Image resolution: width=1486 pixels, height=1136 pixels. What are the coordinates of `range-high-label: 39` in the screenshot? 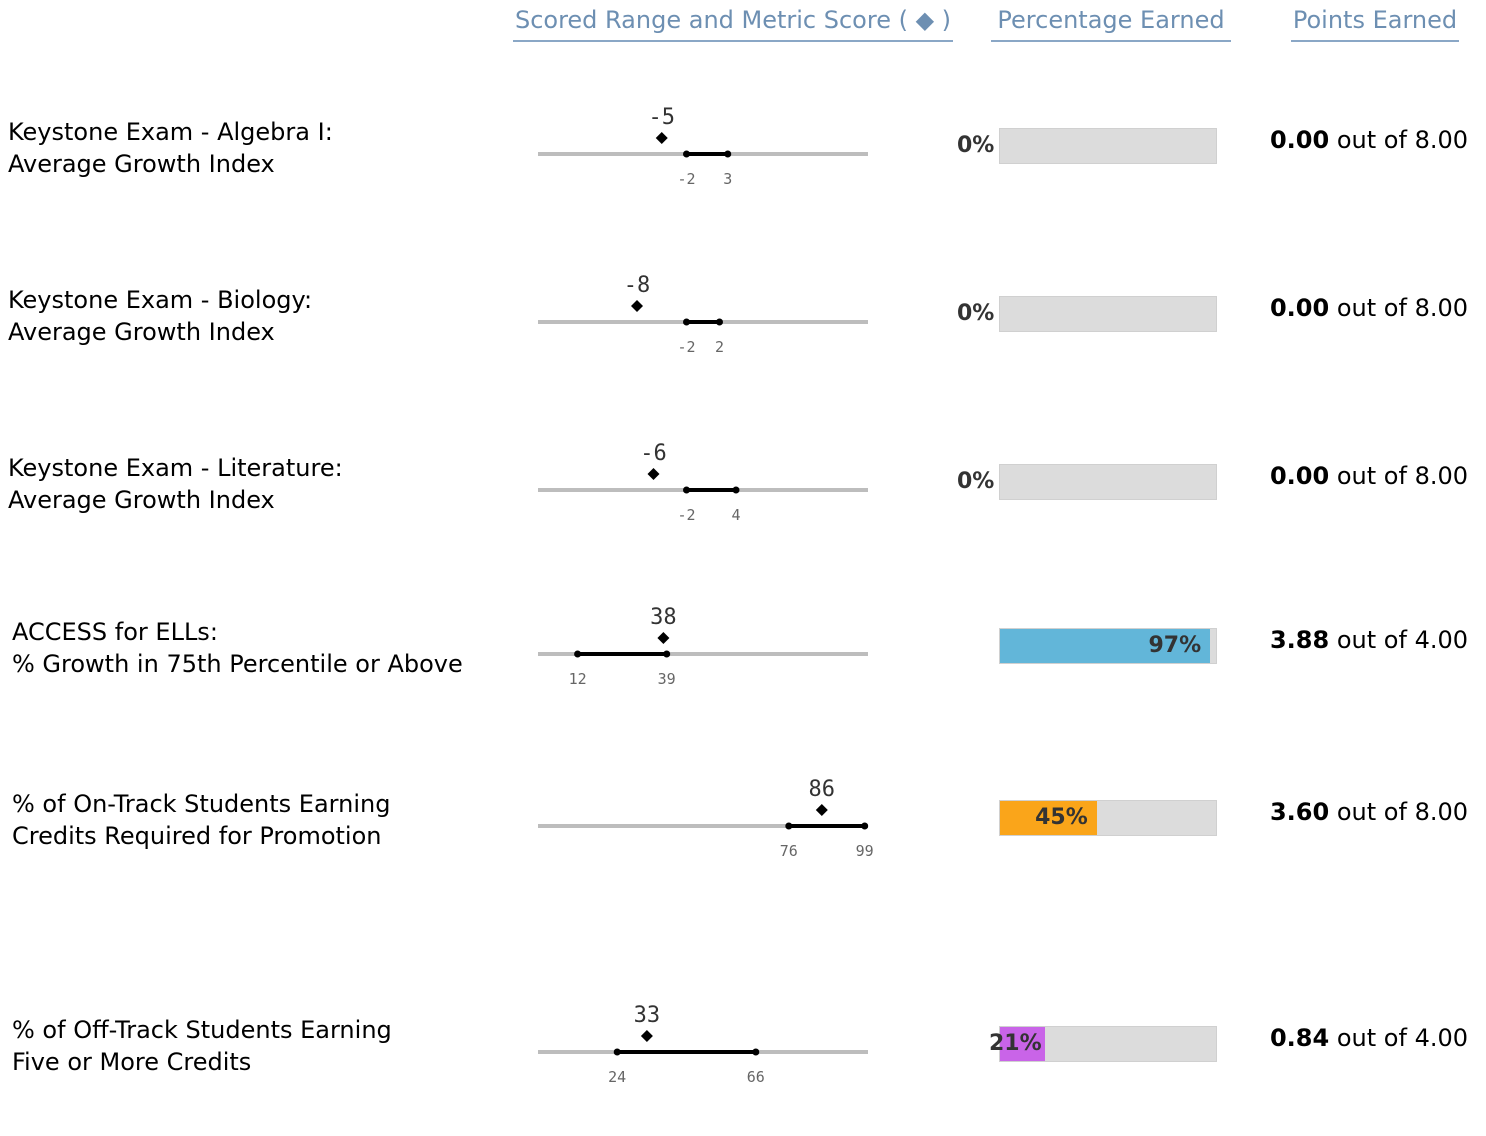 It's located at (667, 679).